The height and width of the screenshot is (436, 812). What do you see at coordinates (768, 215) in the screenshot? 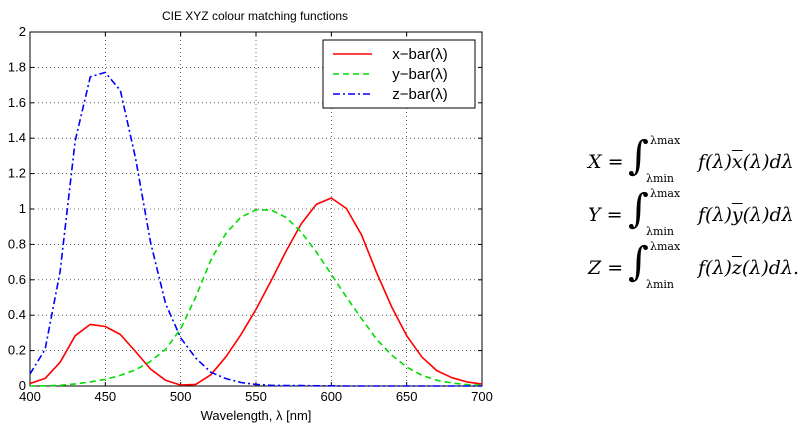
I see `equation-y-integrand-tail: (λ)dλ` at bounding box center [768, 215].